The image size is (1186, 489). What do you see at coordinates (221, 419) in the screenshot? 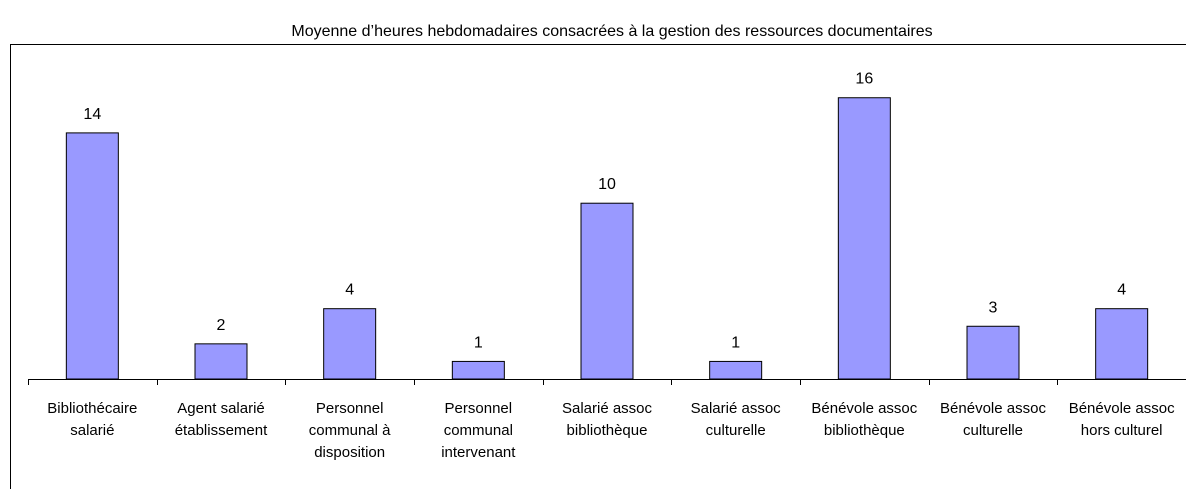
I see `x-tick-label: Agent salarié établissement` at bounding box center [221, 419].